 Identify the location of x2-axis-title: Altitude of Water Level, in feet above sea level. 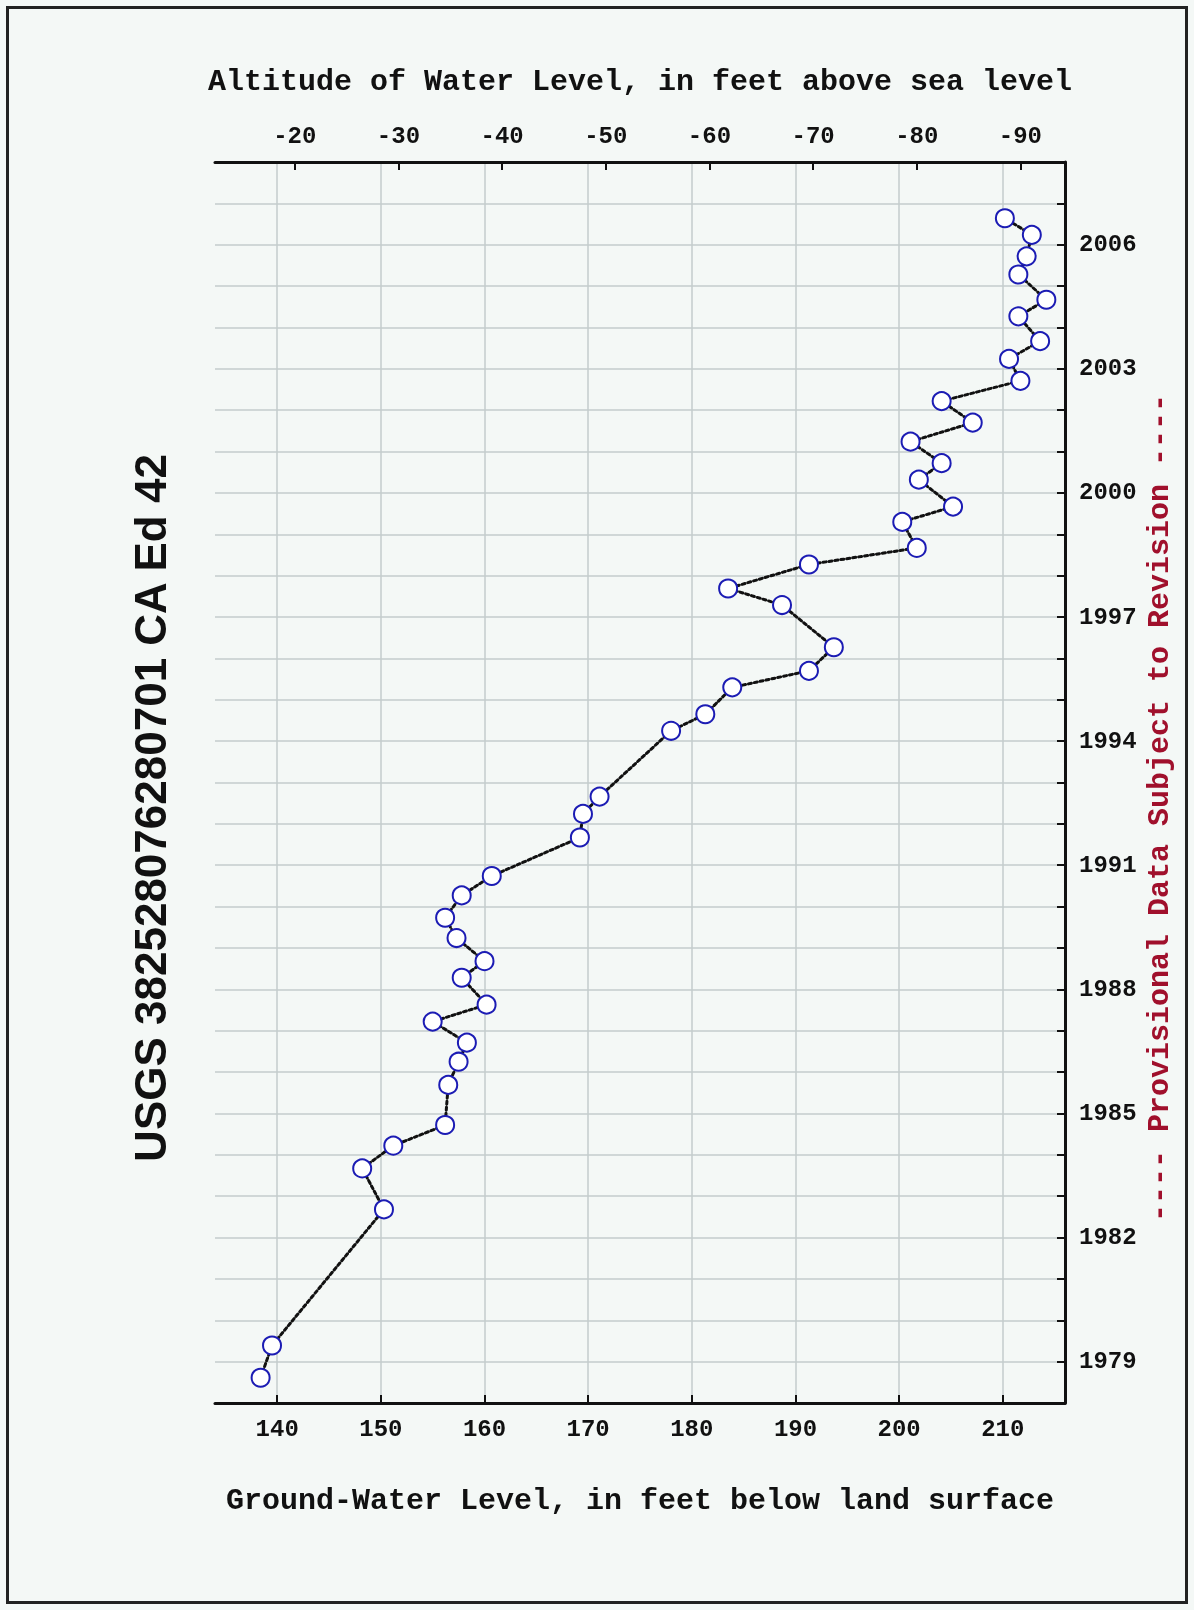
(640, 82).